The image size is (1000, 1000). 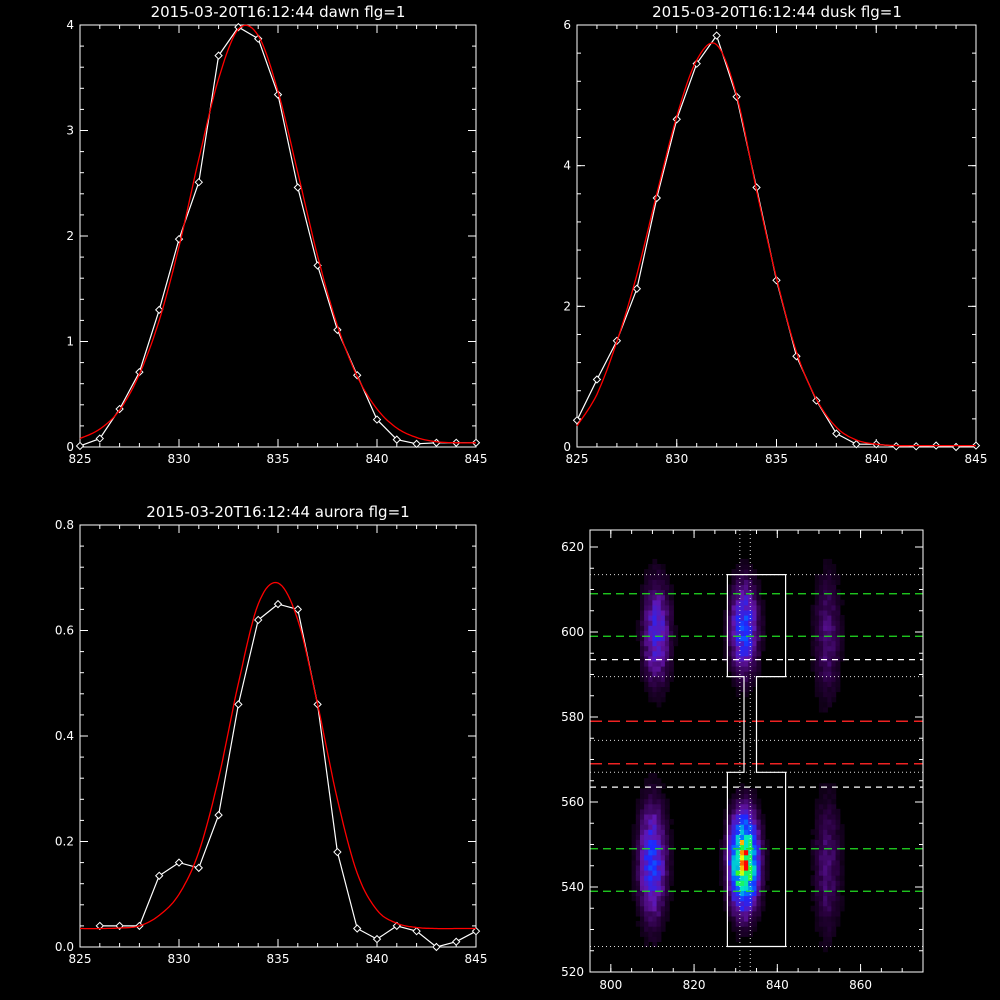 I want to click on x-tick-label: 820, so click(x=694, y=985).